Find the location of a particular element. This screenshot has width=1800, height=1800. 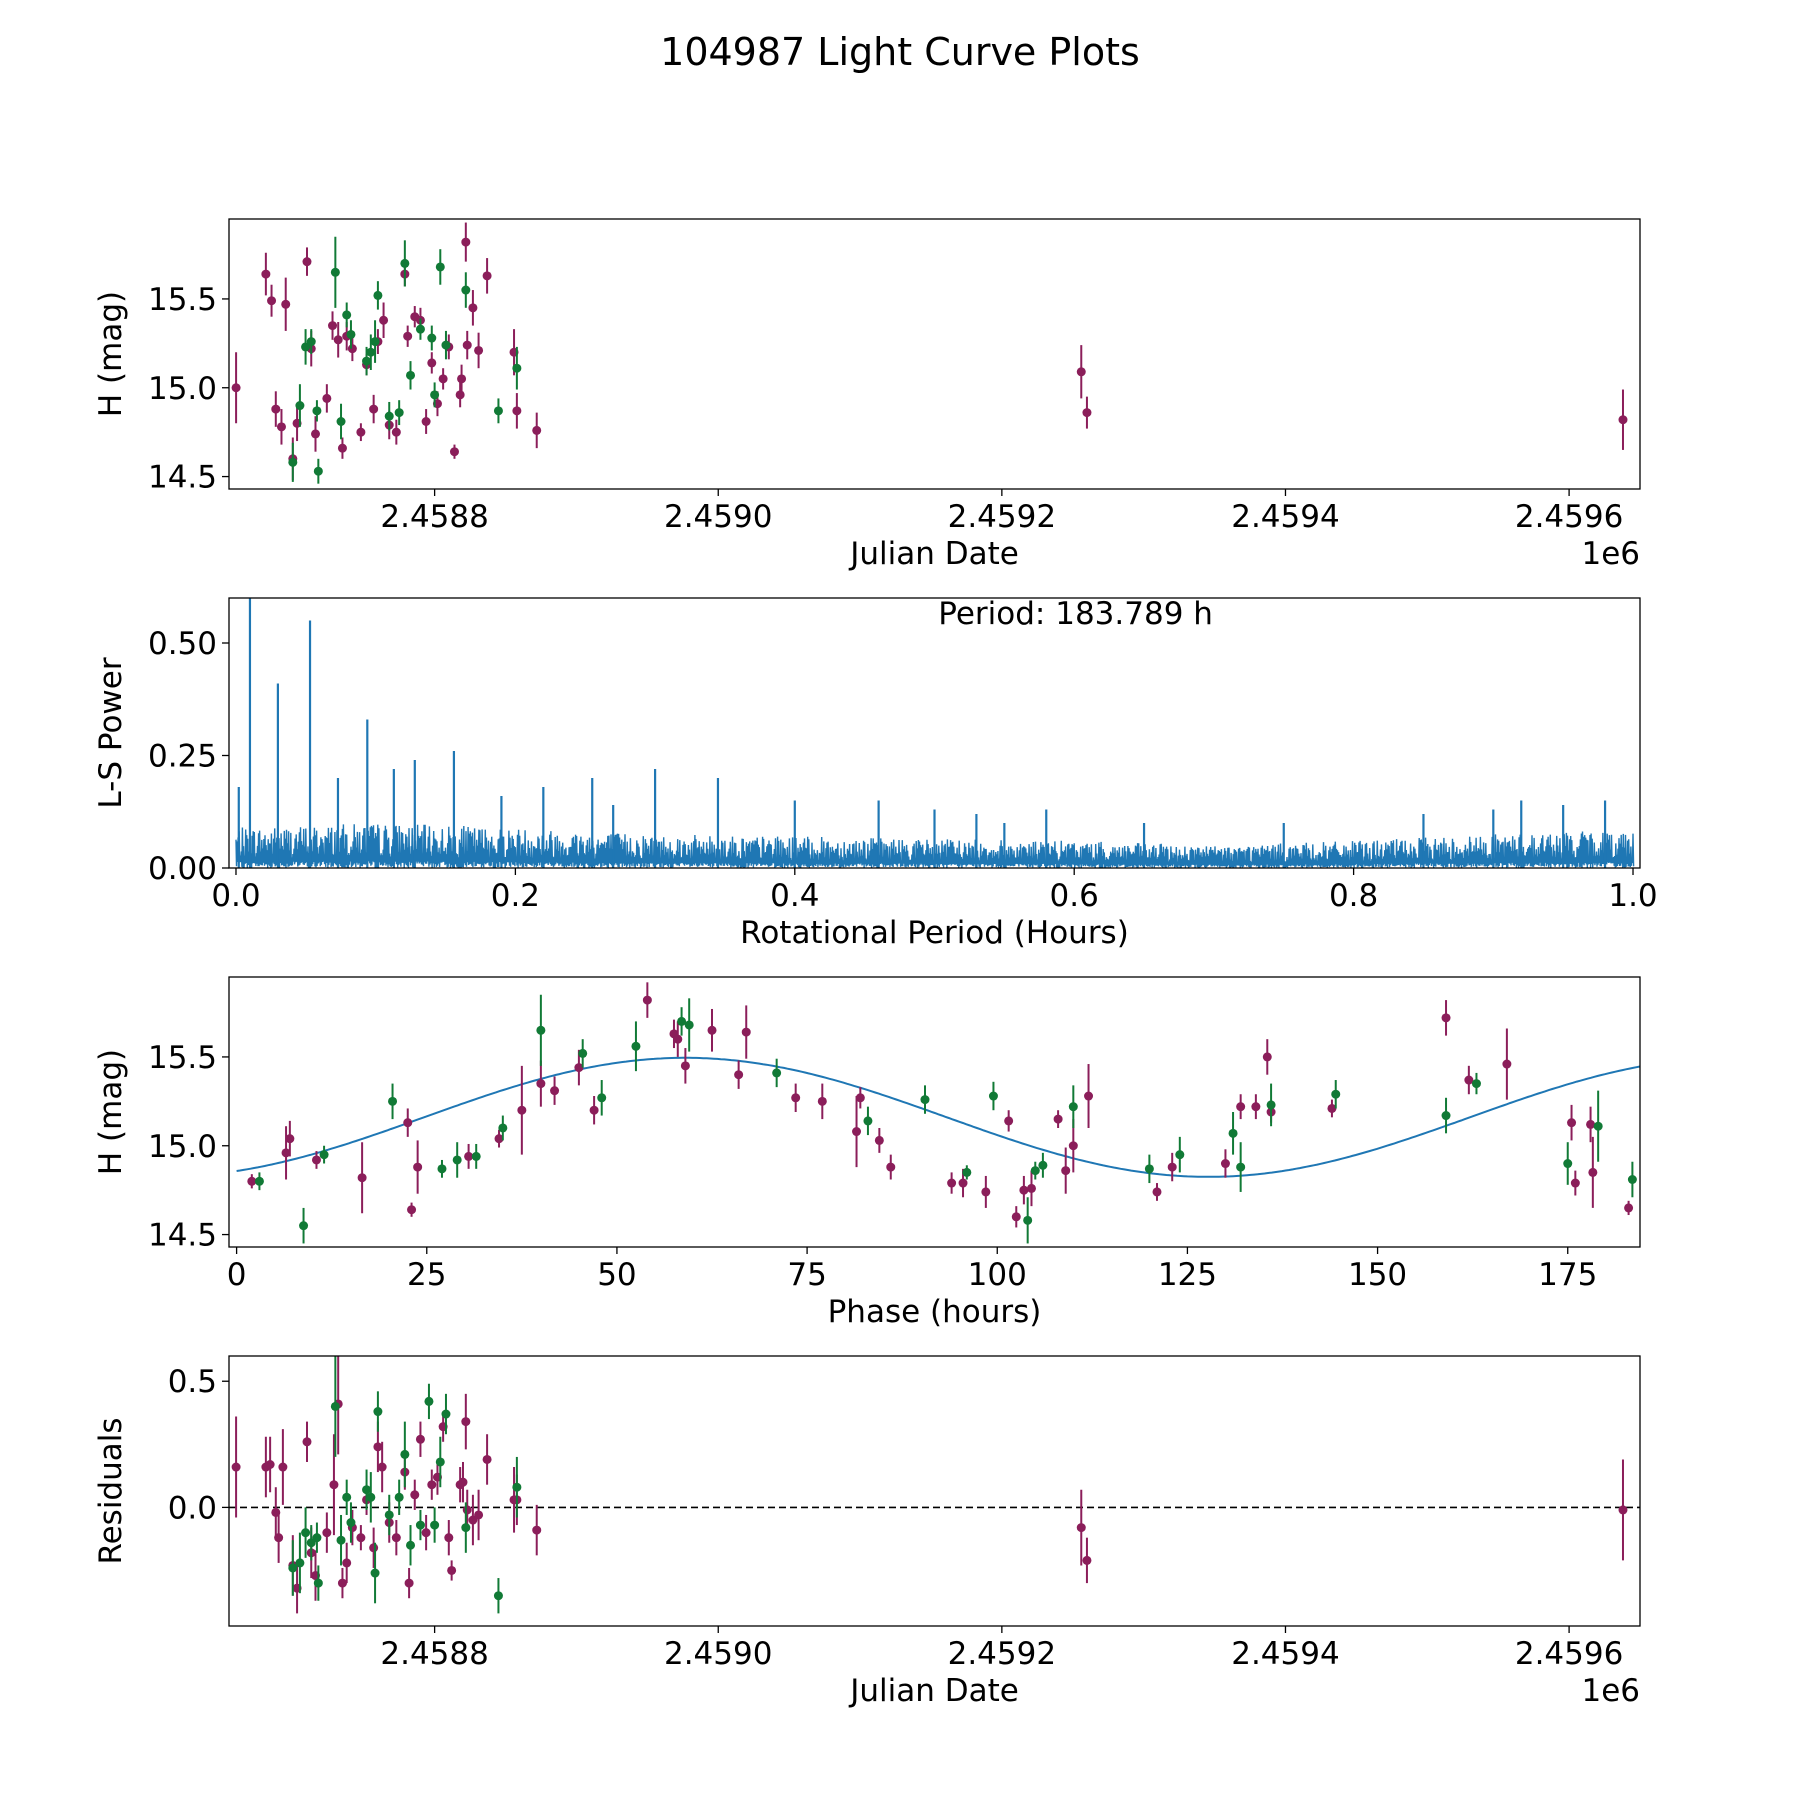

x-tick-label-4: 2.4596 is located at coordinates (1569, 517).